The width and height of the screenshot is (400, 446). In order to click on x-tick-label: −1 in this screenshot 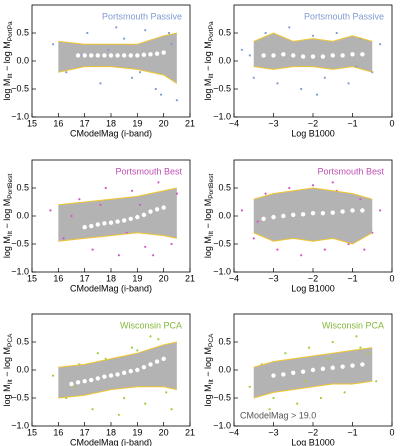, I will do `click(352, 123)`.